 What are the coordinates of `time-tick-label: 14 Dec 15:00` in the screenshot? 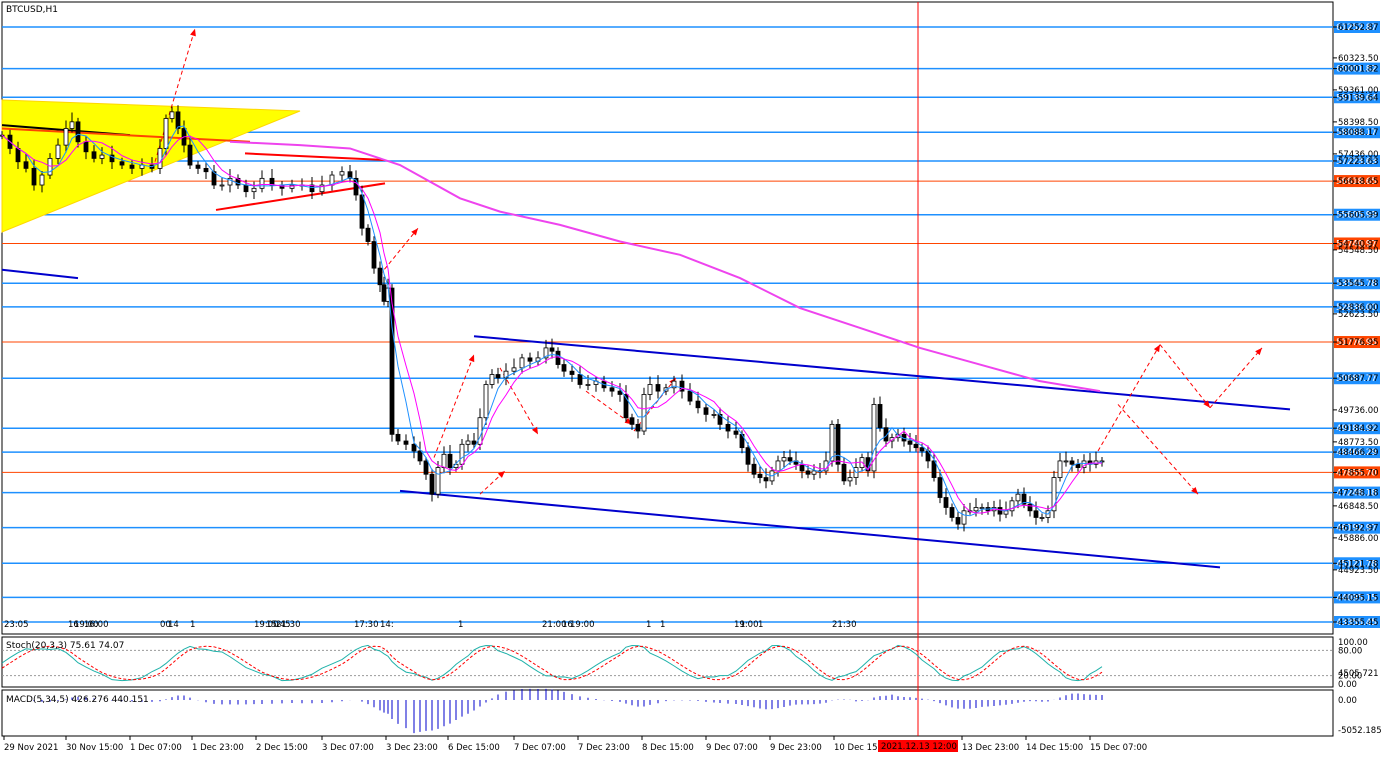 It's located at (1054, 748).